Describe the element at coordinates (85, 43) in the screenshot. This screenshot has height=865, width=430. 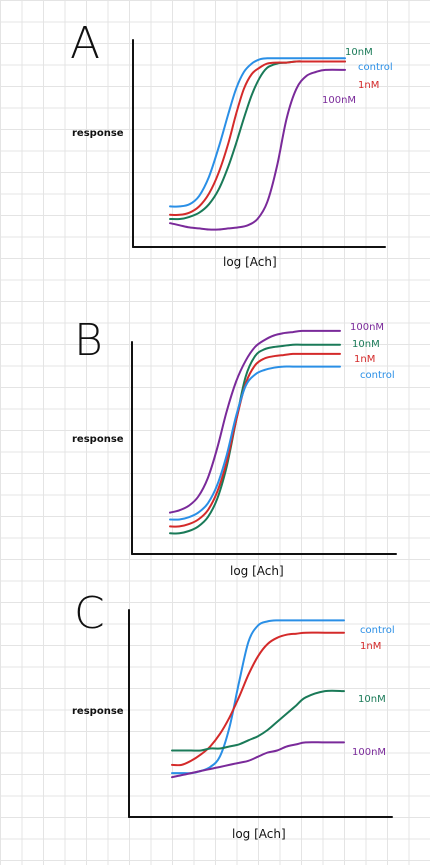
I see `panel-letter: A` at that location.